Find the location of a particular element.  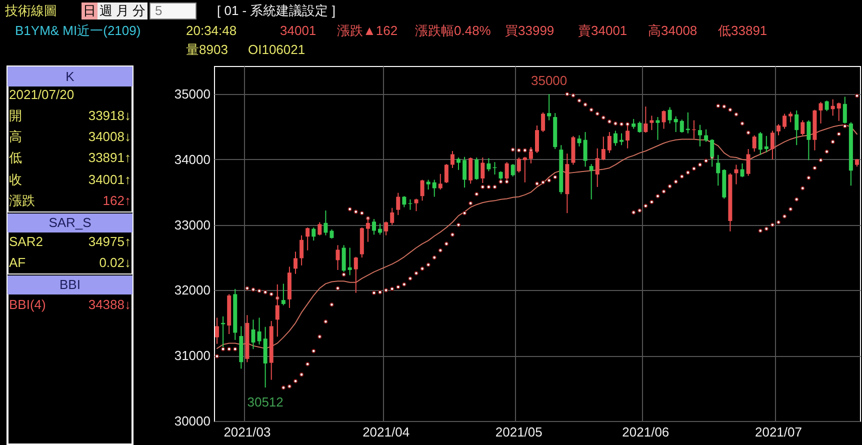

x-tick-label: 2021/04 is located at coordinates (386, 432).